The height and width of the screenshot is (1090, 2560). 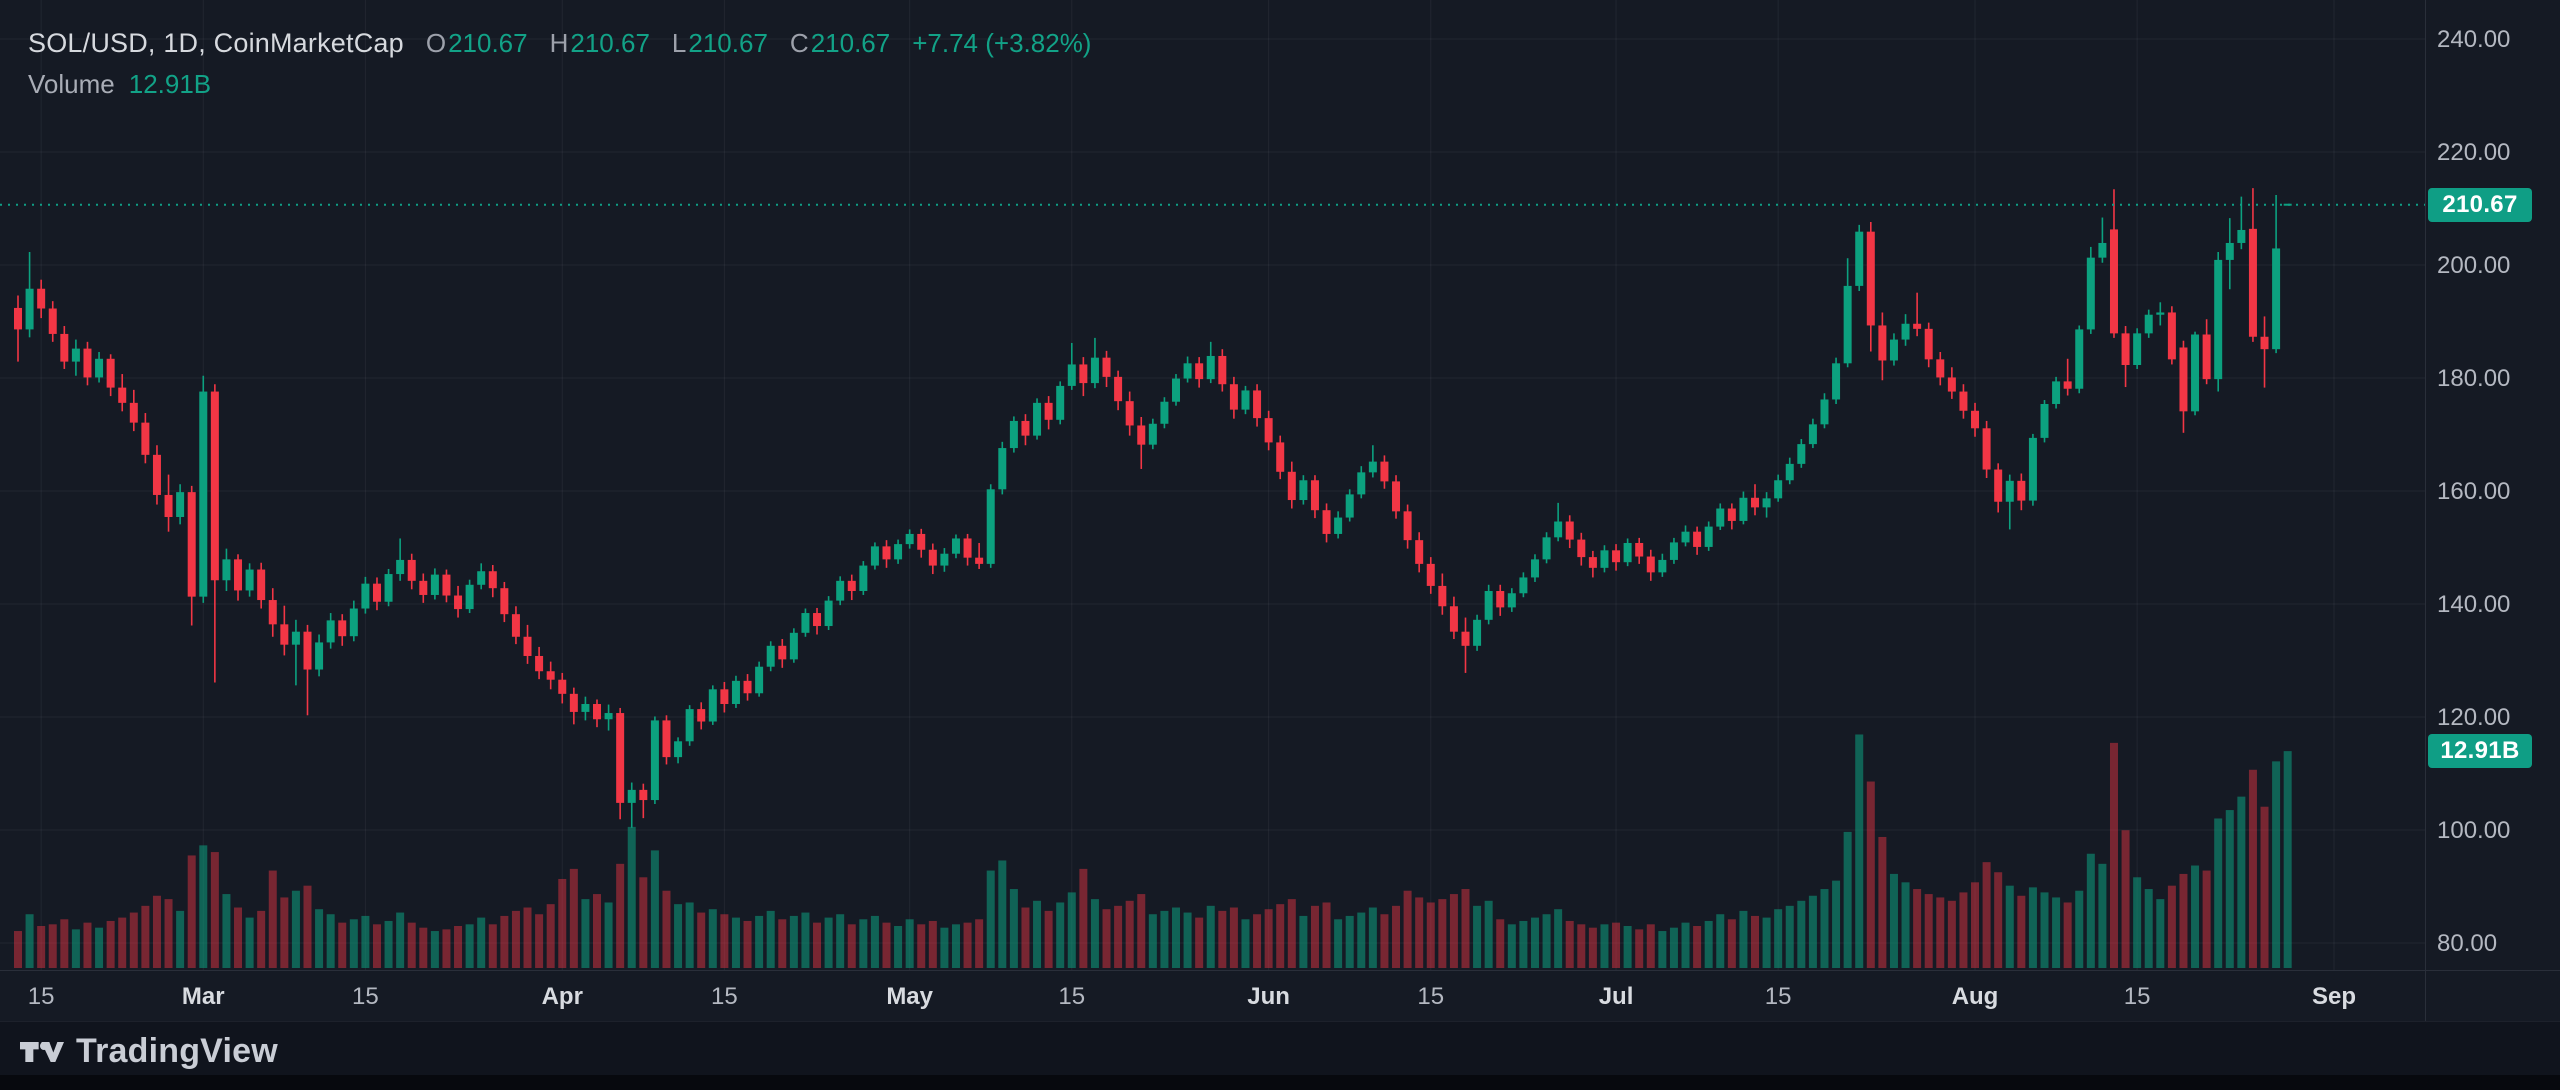 What do you see at coordinates (149, 1051) in the screenshot?
I see `tradingview-logo: TradingView` at bounding box center [149, 1051].